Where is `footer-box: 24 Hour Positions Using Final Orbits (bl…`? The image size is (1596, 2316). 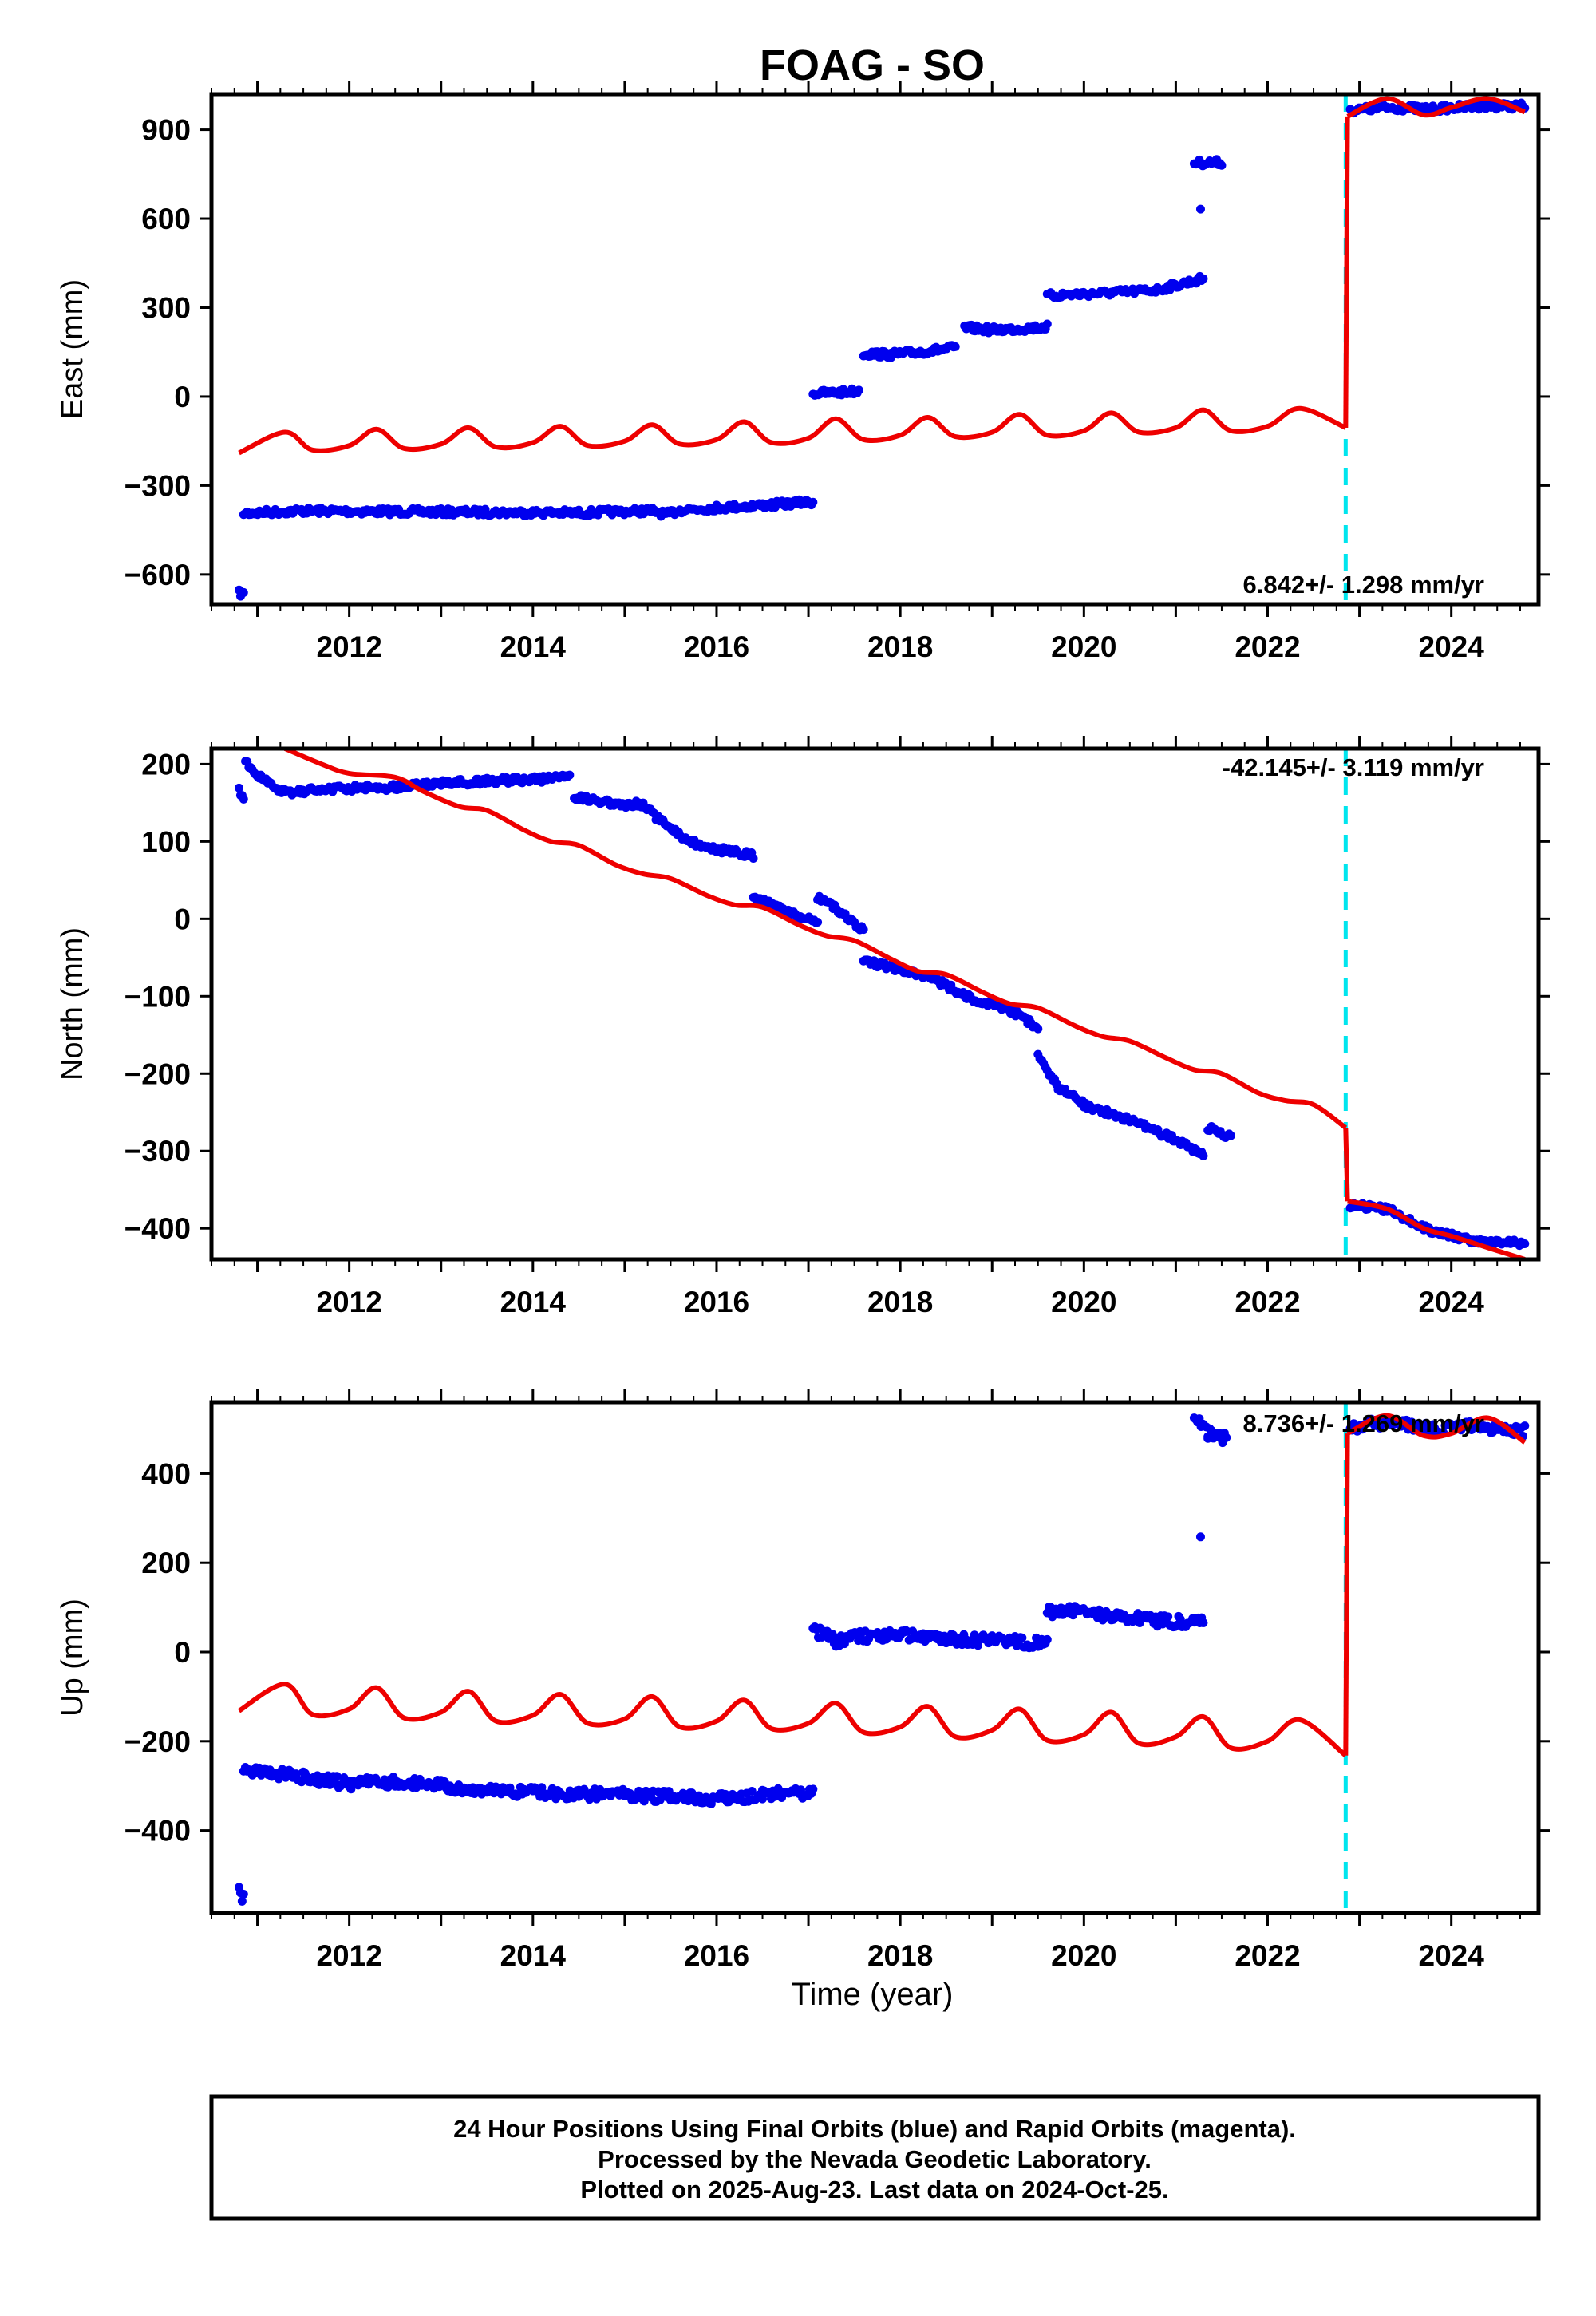 footer-box: 24 Hour Positions Using Final Orbits (bl… is located at coordinates (875, 2157).